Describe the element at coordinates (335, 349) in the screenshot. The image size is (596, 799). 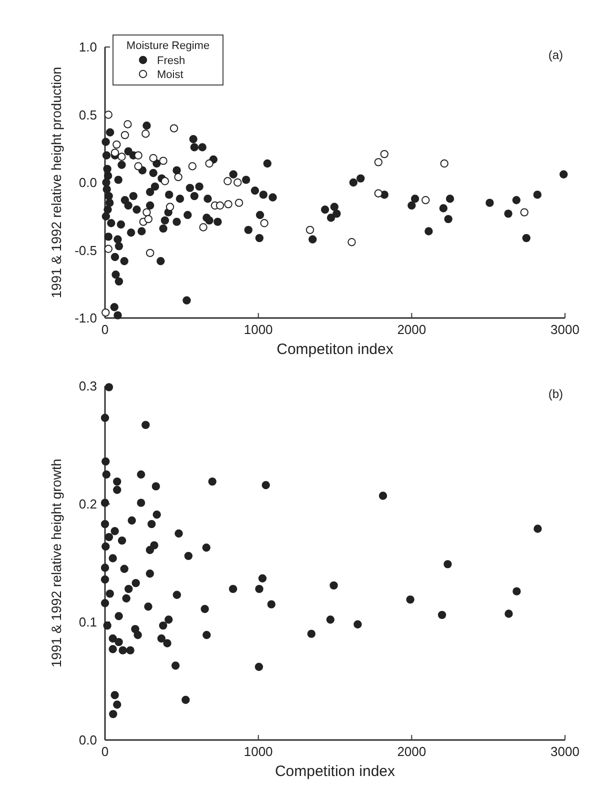
I see `x-axis-title: Competiton index` at that location.